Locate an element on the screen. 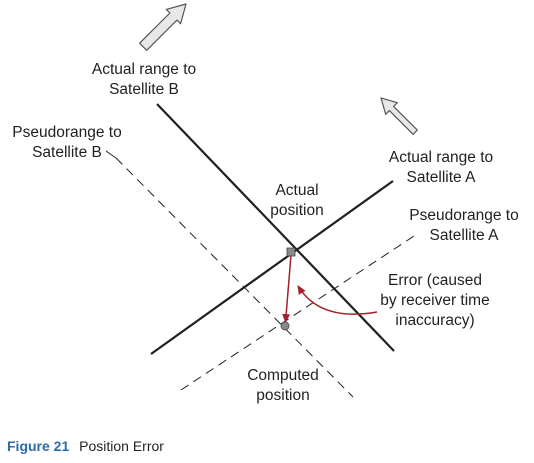  computed-position-label: Computed position is located at coordinates (283, 385).